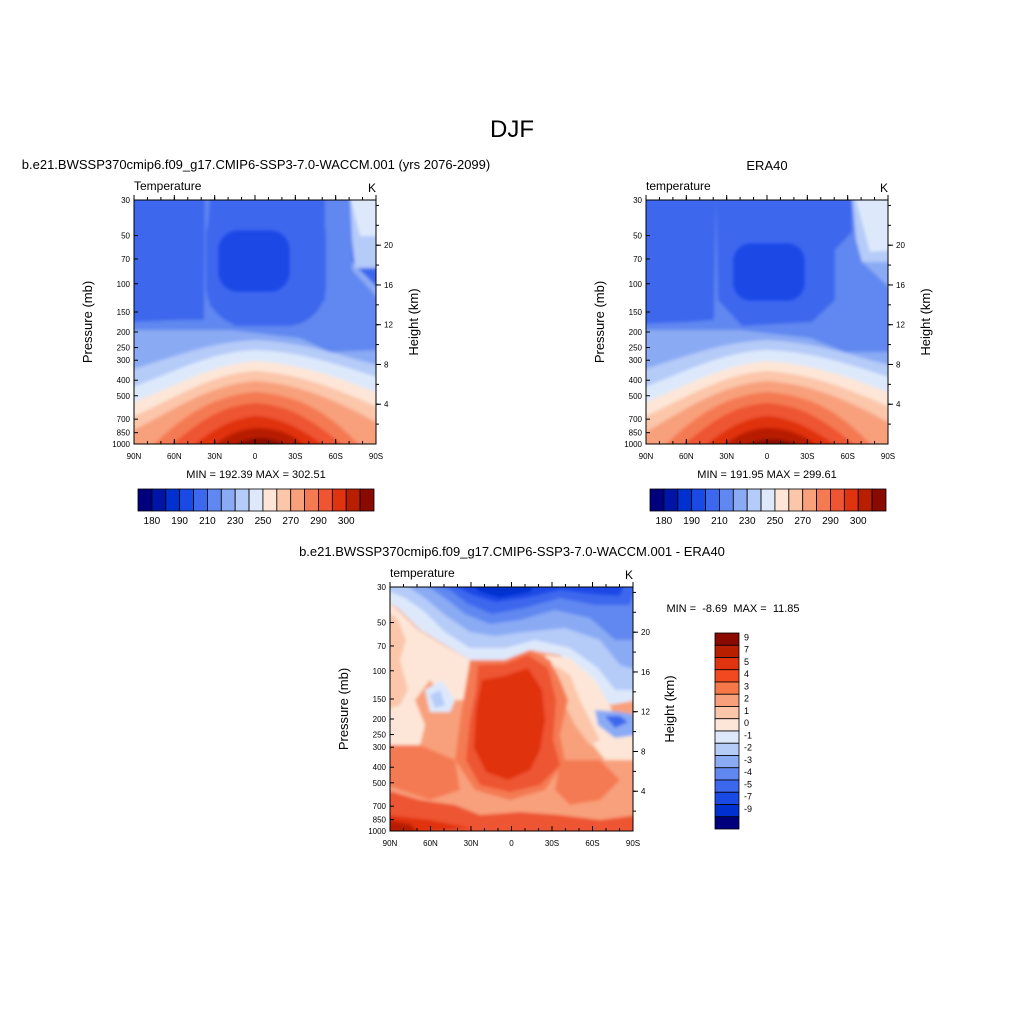 This screenshot has height=1024, width=1024. I want to click on height-tick-label: 8, so click(643, 751).